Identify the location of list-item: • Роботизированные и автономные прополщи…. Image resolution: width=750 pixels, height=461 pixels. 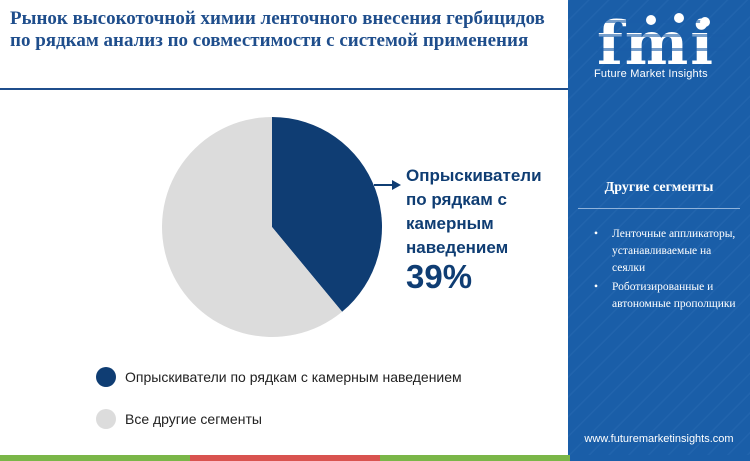
(667, 296).